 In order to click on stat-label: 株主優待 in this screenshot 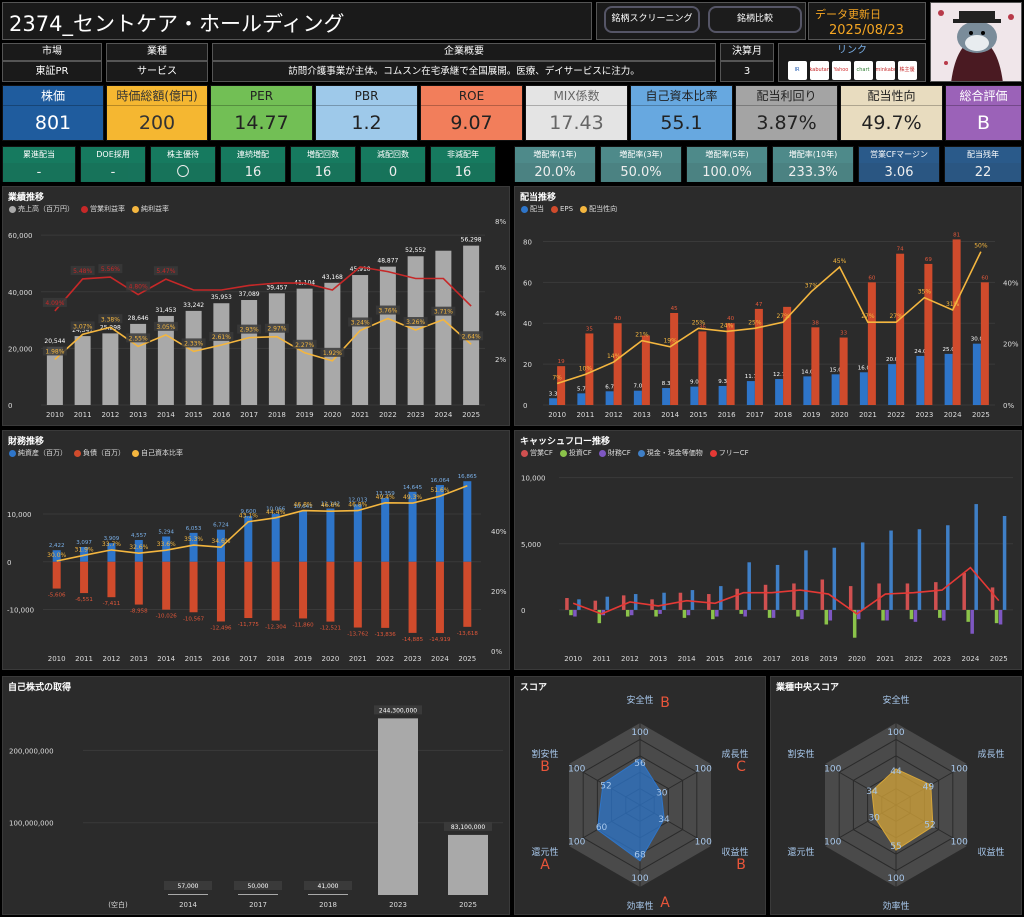, I will do `click(183, 155)`.